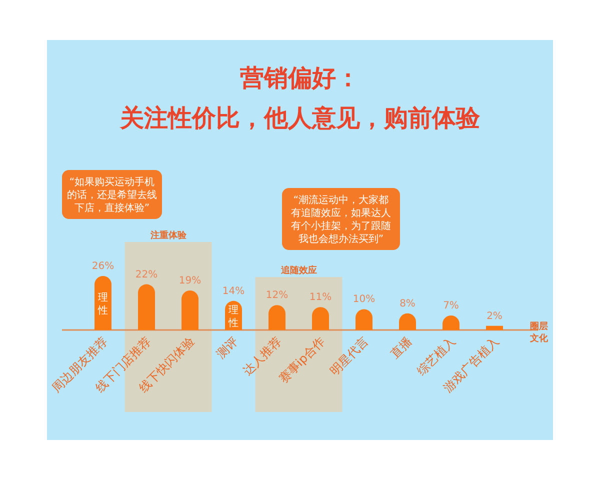  What do you see at coordinates (299, 78) in the screenshot?
I see `chart-title: 营销偏好：` at bounding box center [299, 78].